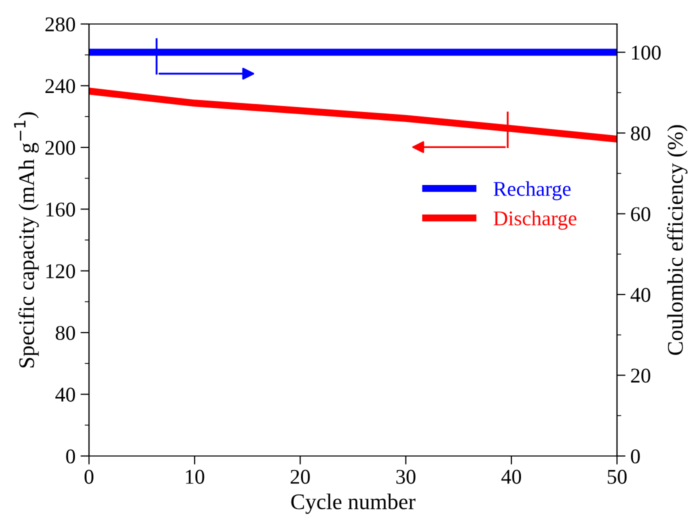  I want to click on legend-label: Recharge, so click(532, 190).